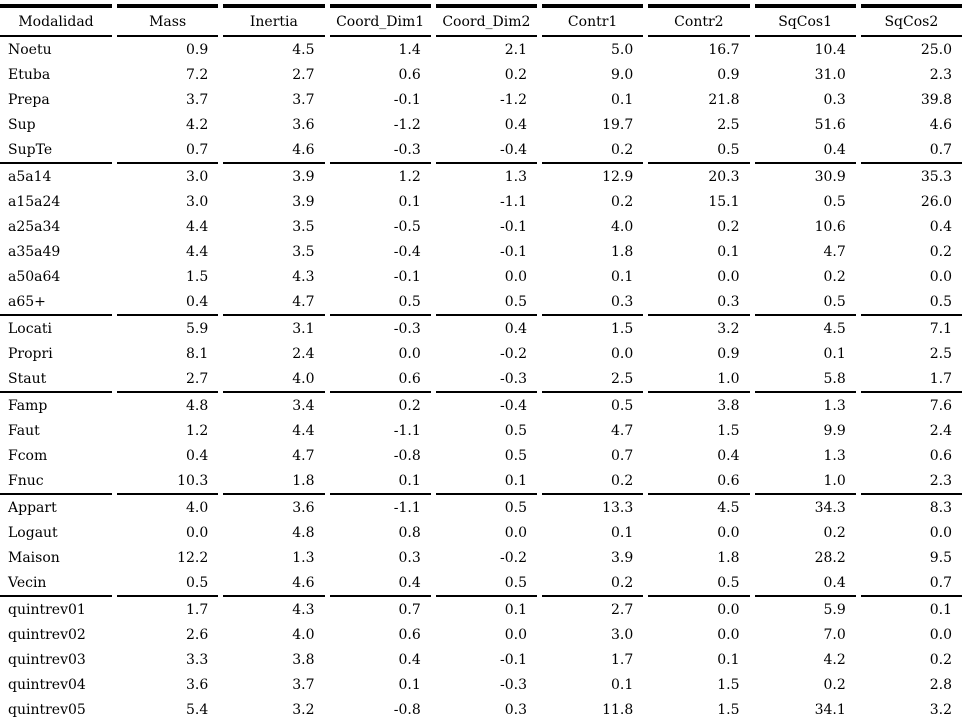 Image resolution: width=962 pixels, height=718 pixels. I want to click on cell-contr2: 0.2, so click(728, 226).